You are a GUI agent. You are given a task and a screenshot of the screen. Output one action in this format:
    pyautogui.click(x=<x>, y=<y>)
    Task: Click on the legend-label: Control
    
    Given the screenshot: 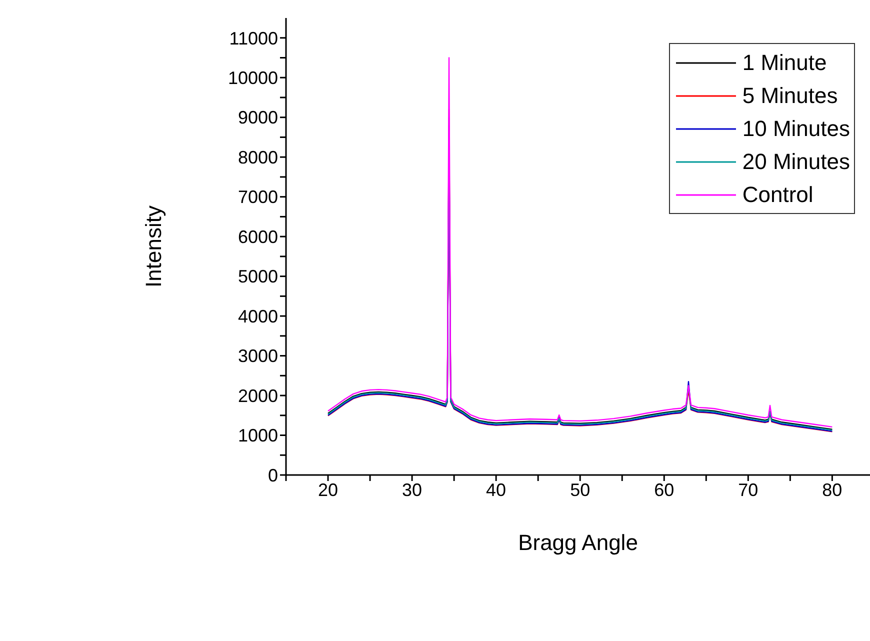 What is the action you would take?
    pyautogui.click(x=778, y=195)
    